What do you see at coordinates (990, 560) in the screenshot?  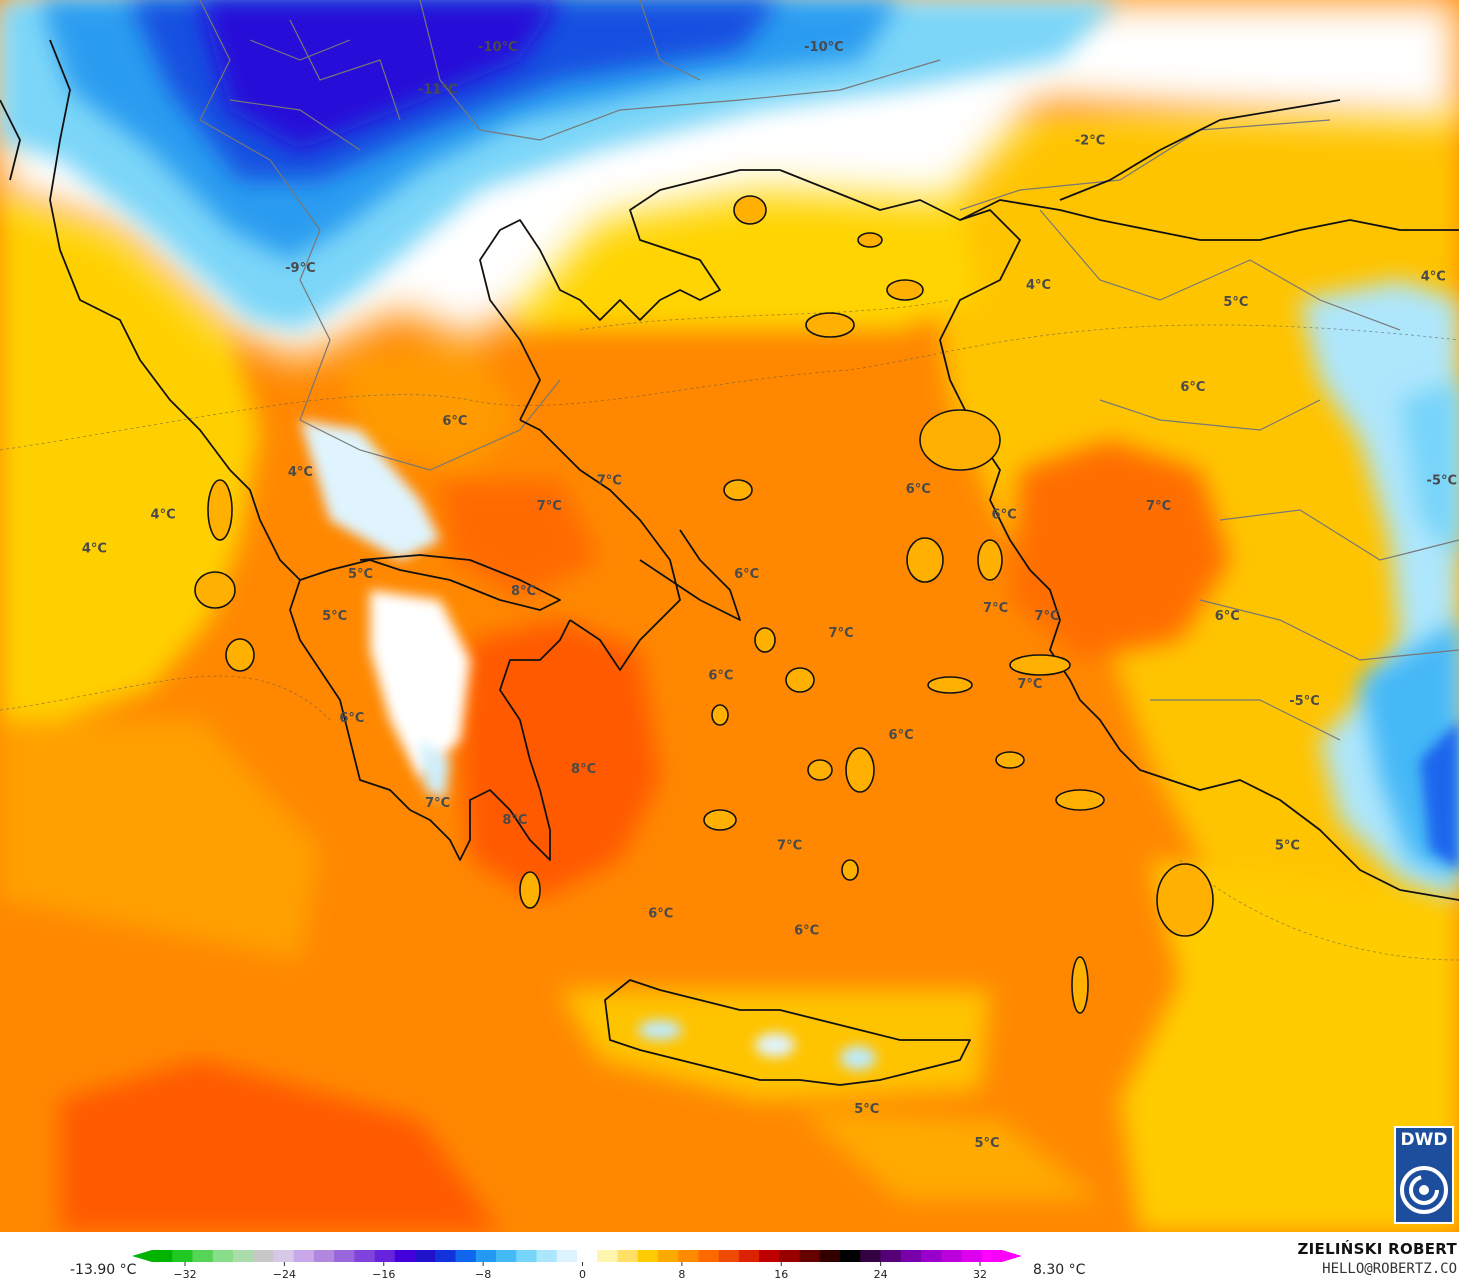 I see `island-lesbos-east` at bounding box center [990, 560].